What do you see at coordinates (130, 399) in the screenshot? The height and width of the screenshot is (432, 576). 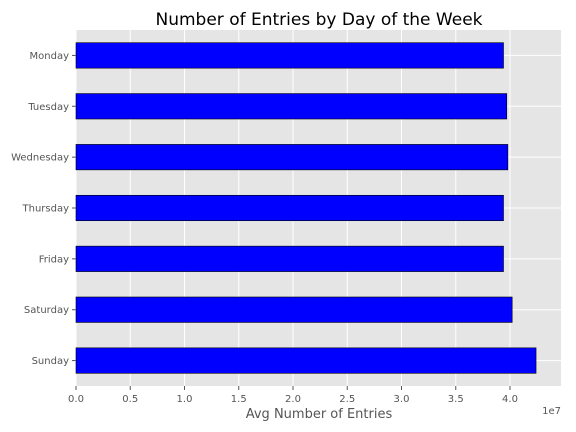 I see `x-tick-label: 0.5` at bounding box center [130, 399].